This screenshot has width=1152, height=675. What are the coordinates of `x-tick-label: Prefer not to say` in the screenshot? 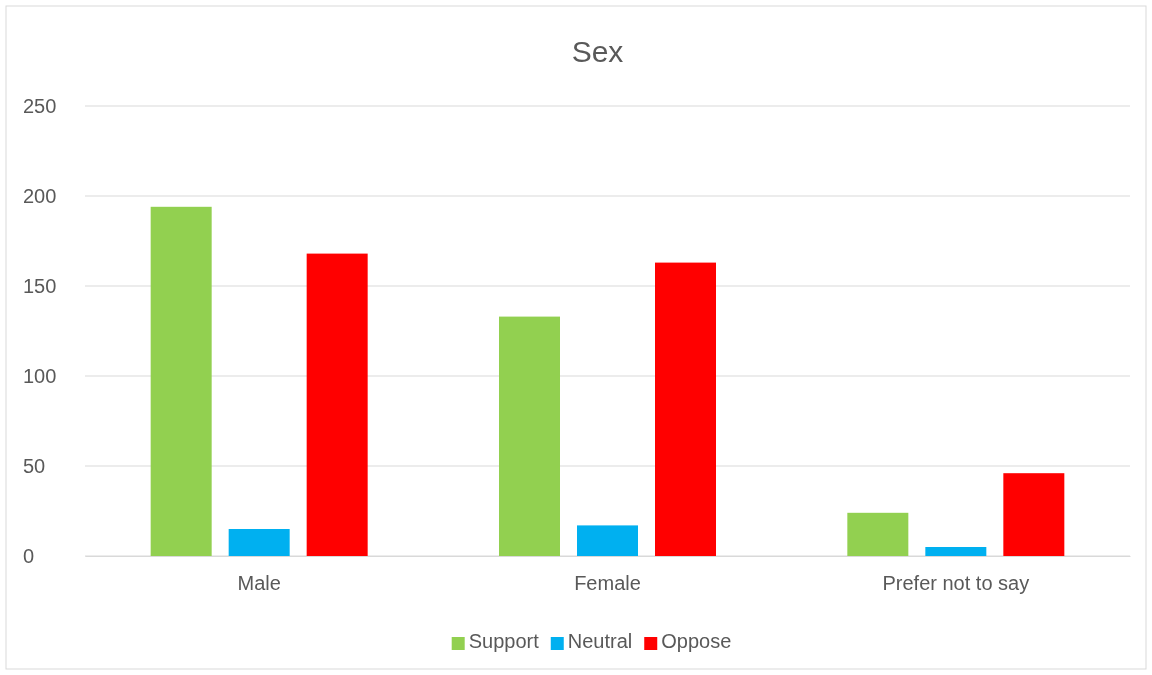 It's located at (956, 583).